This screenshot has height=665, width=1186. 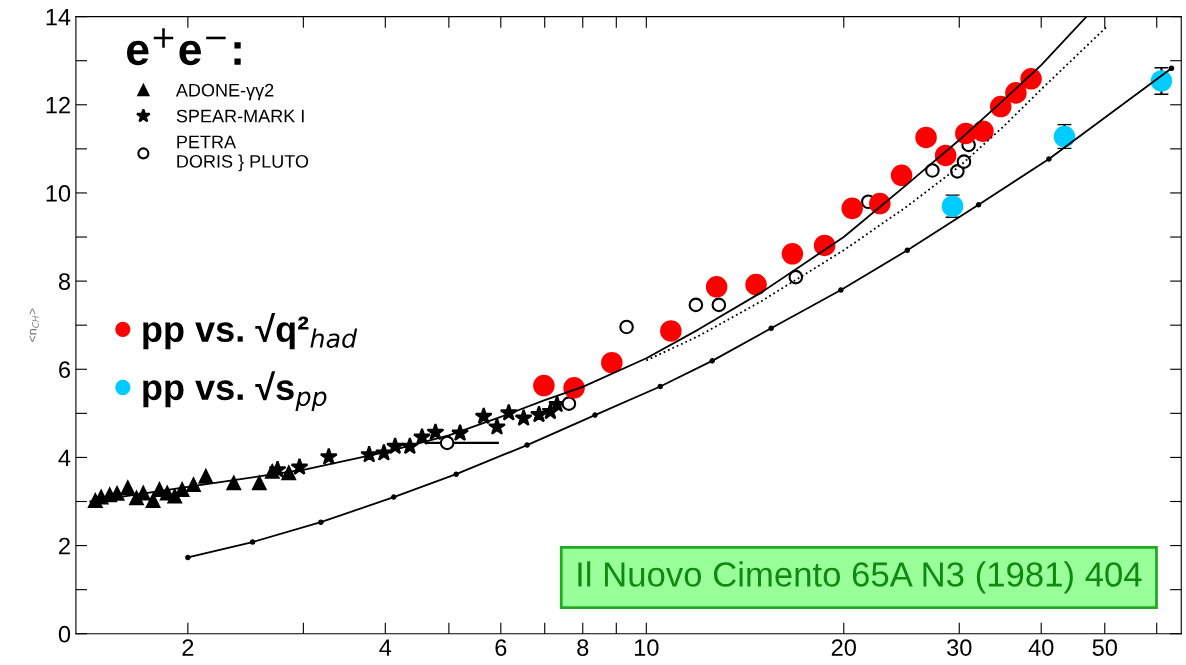 What do you see at coordinates (250, 331) in the screenshot?
I see `legend-label: pp vs. √q²$_{had}$` at bounding box center [250, 331].